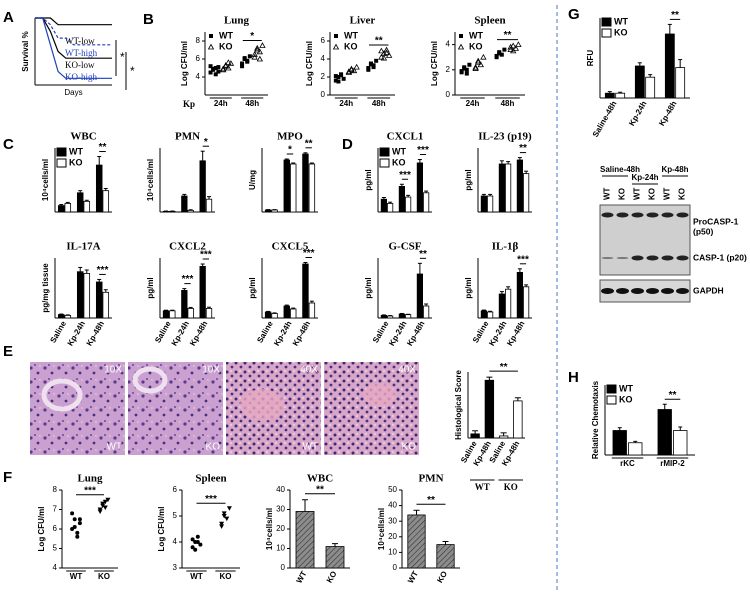 This screenshot has height=595, width=750. What do you see at coordinates (7, 477) in the screenshot?
I see `panel-letter: F` at bounding box center [7, 477].